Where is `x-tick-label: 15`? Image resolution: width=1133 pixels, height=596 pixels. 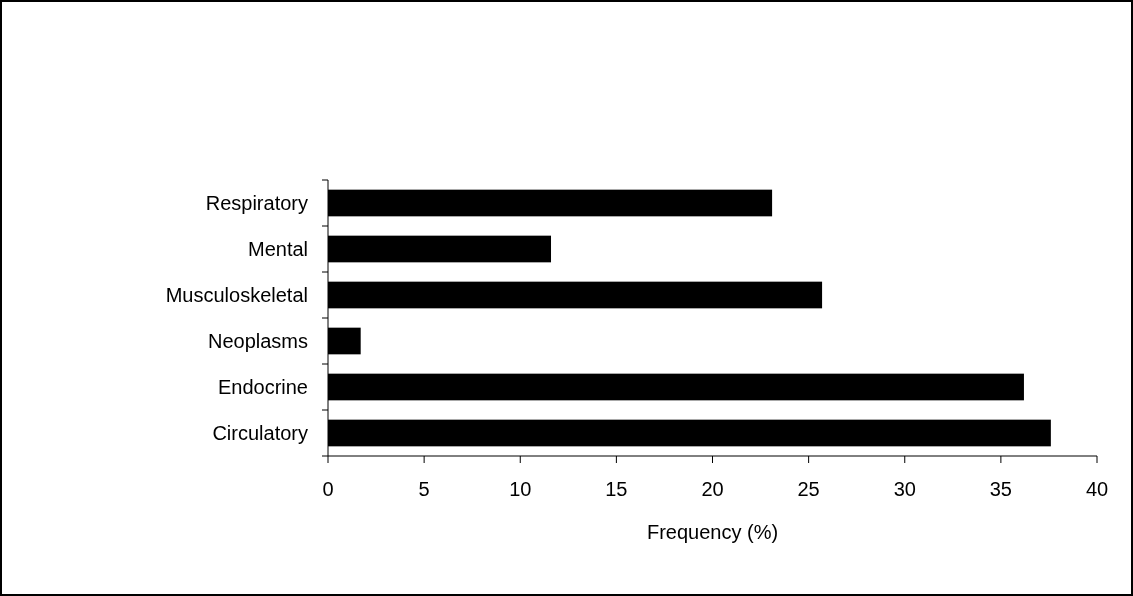
x-tick-label: 15 is located at coordinates (616, 489).